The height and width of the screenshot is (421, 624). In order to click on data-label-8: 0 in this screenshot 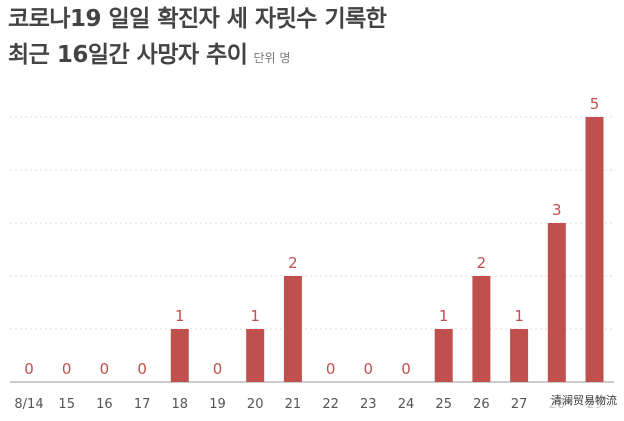, I will do `click(331, 369)`.